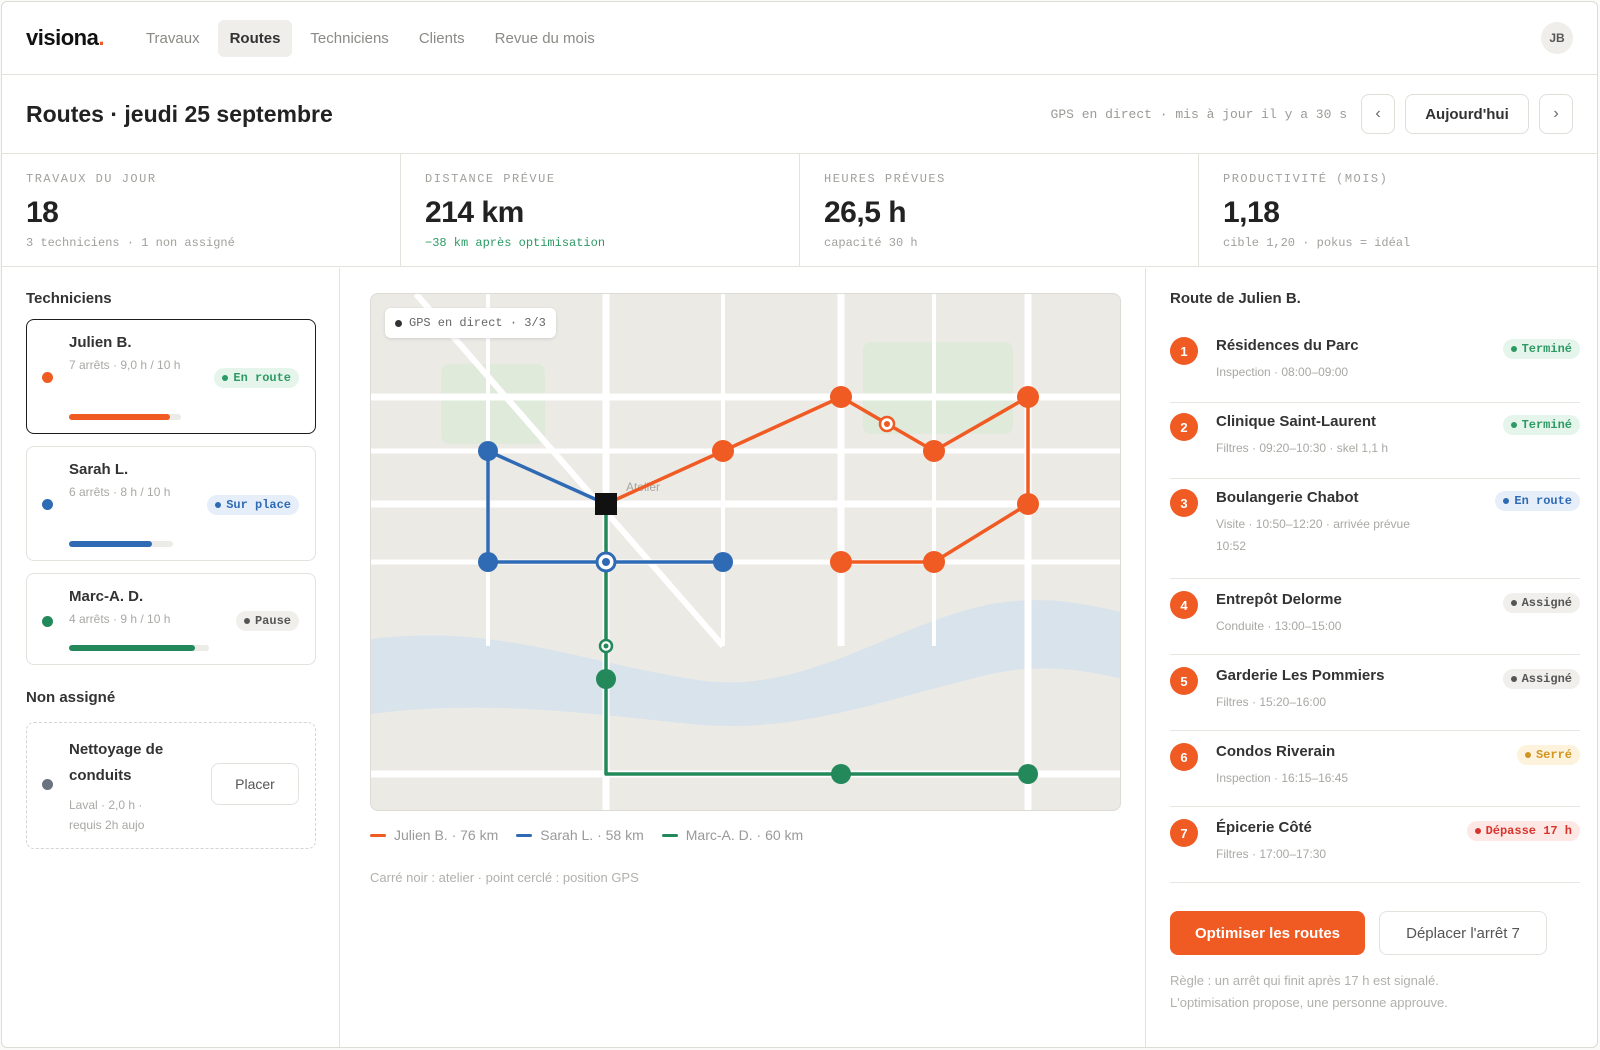  I want to click on technician-name: Julien B., so click(100, 342).